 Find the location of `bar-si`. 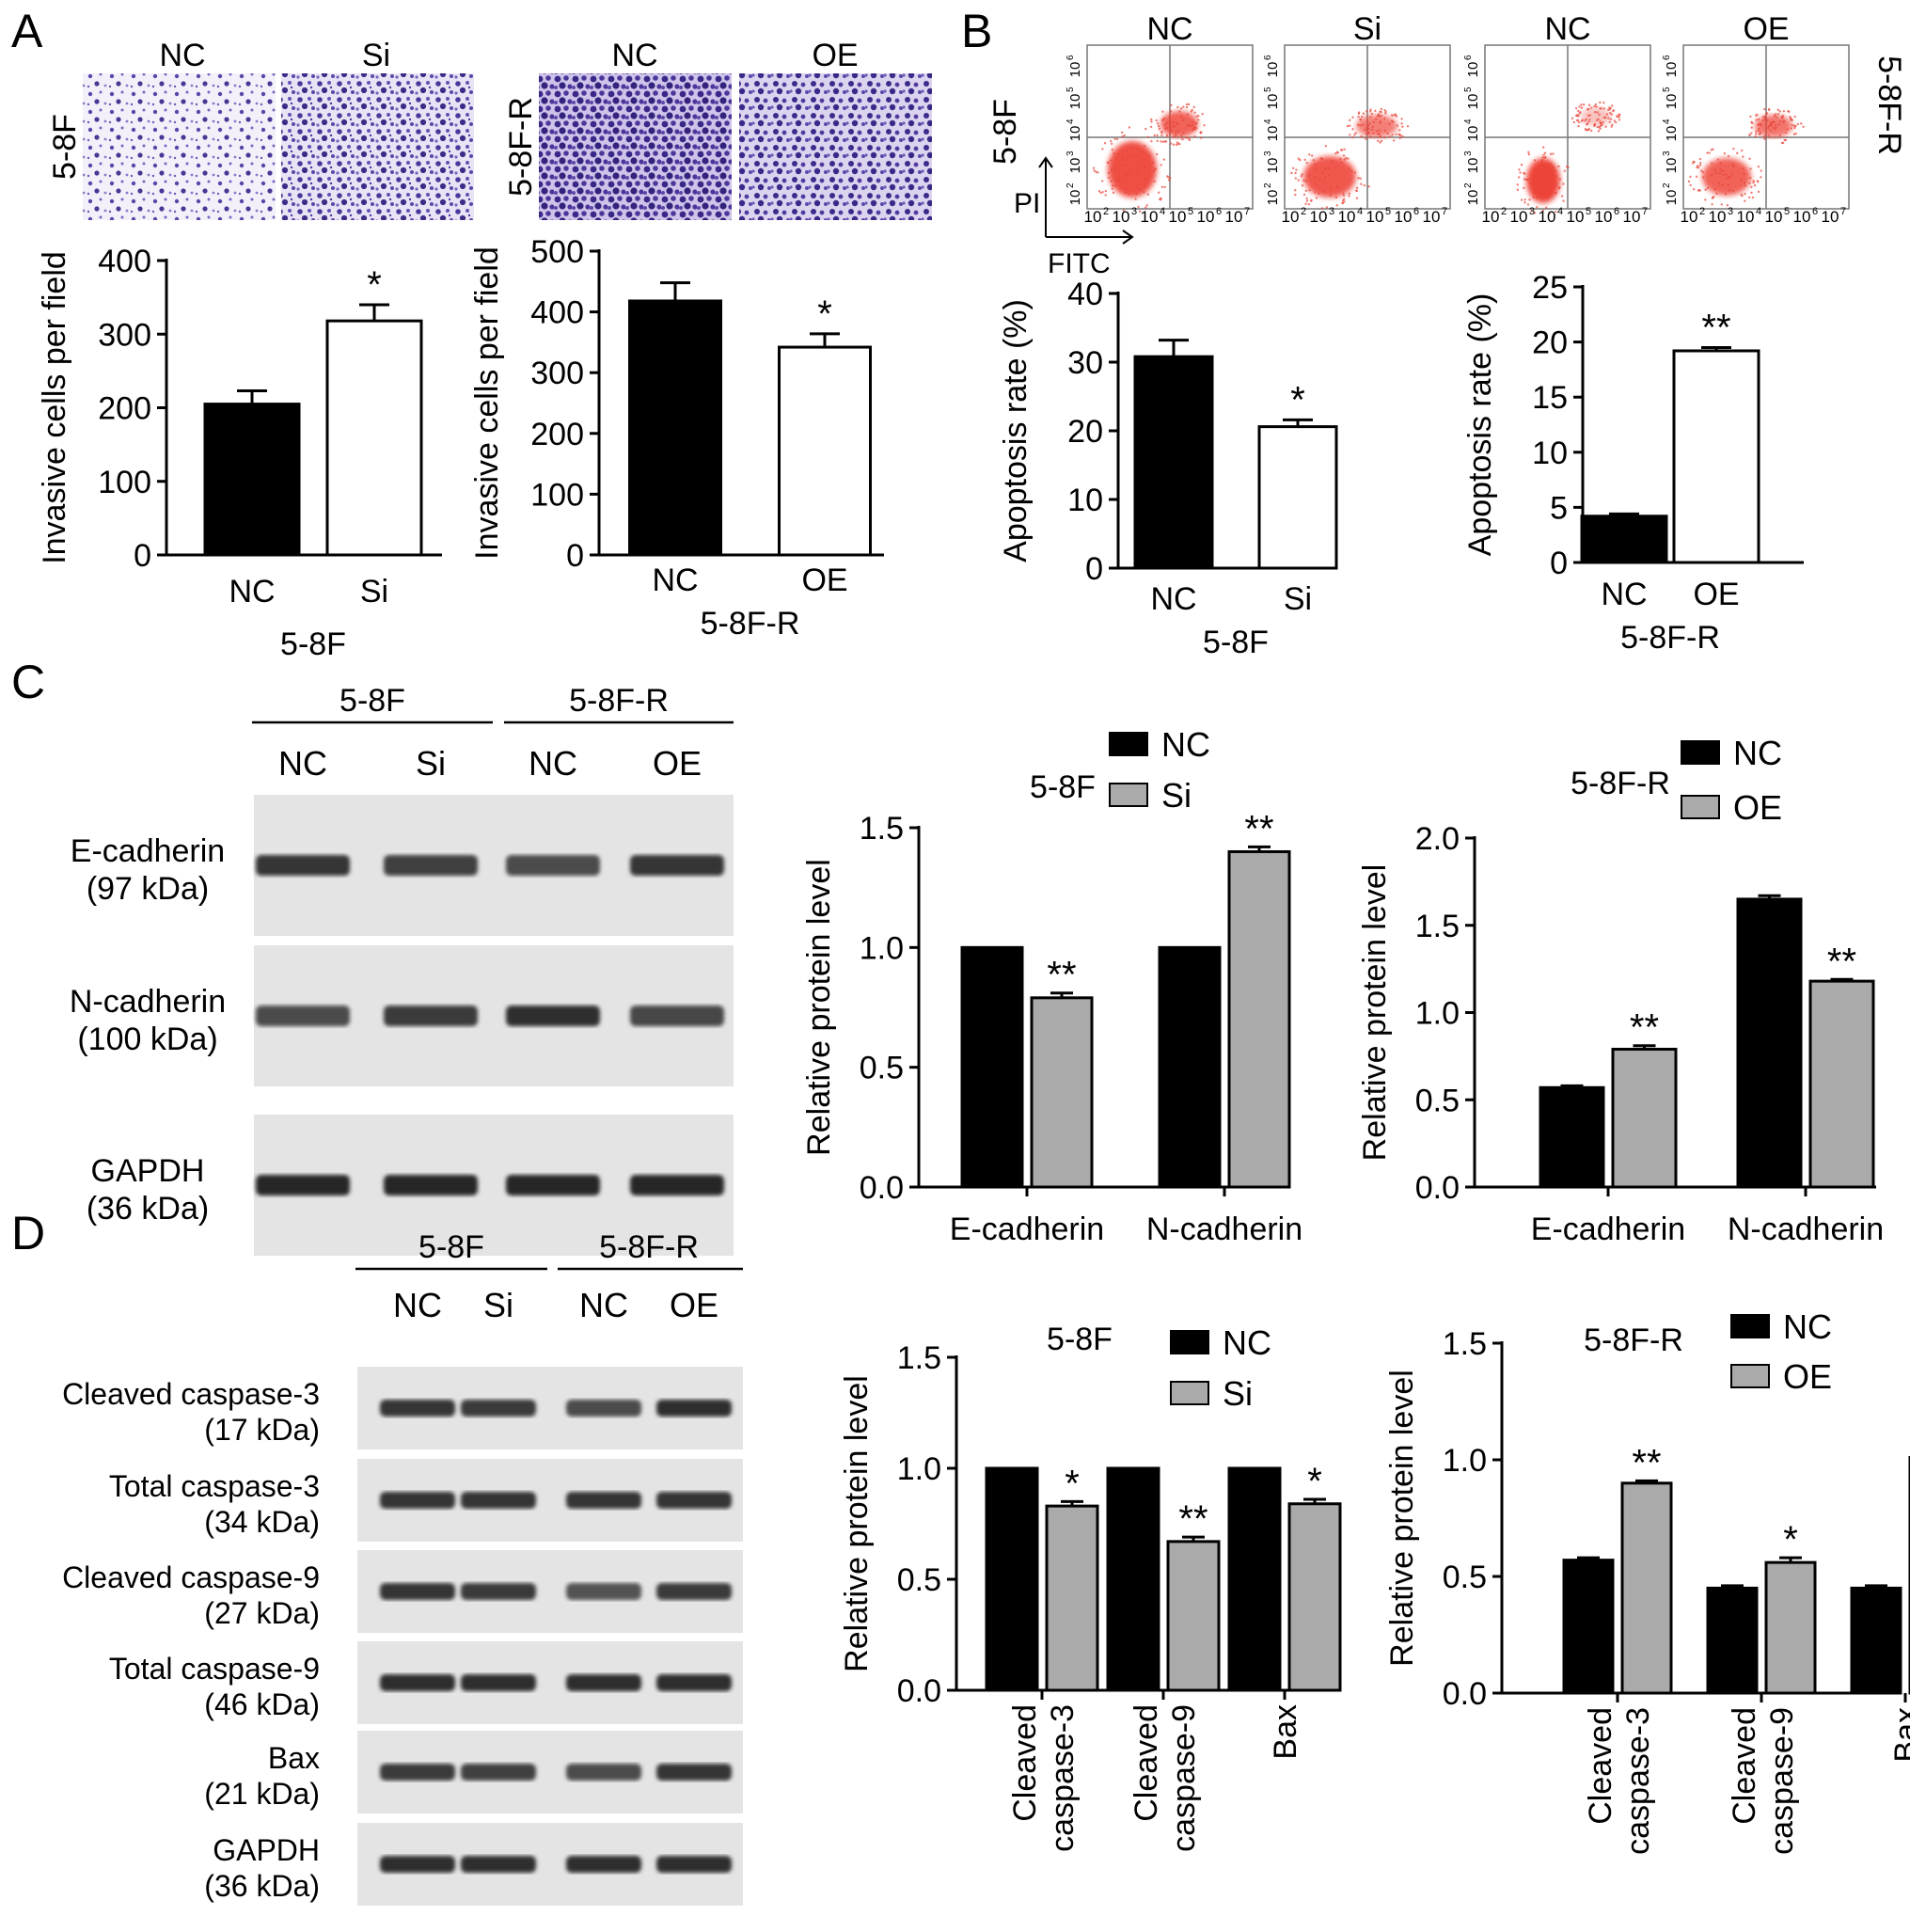

bar-si is located at coordinates (374, 438).